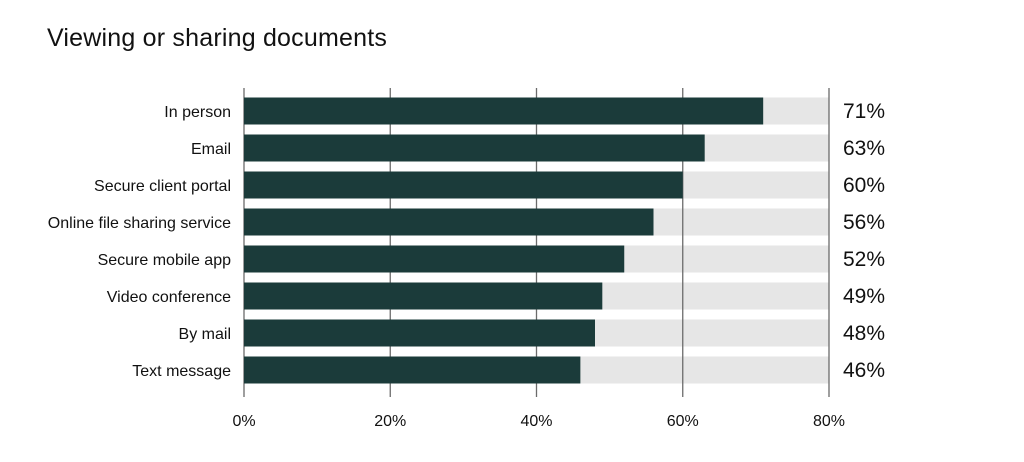 This screenshot has height=462, width=1024. Describe the element at coordinates (864, 259) in the screenshot. I see `value-label: 52%` at that location.